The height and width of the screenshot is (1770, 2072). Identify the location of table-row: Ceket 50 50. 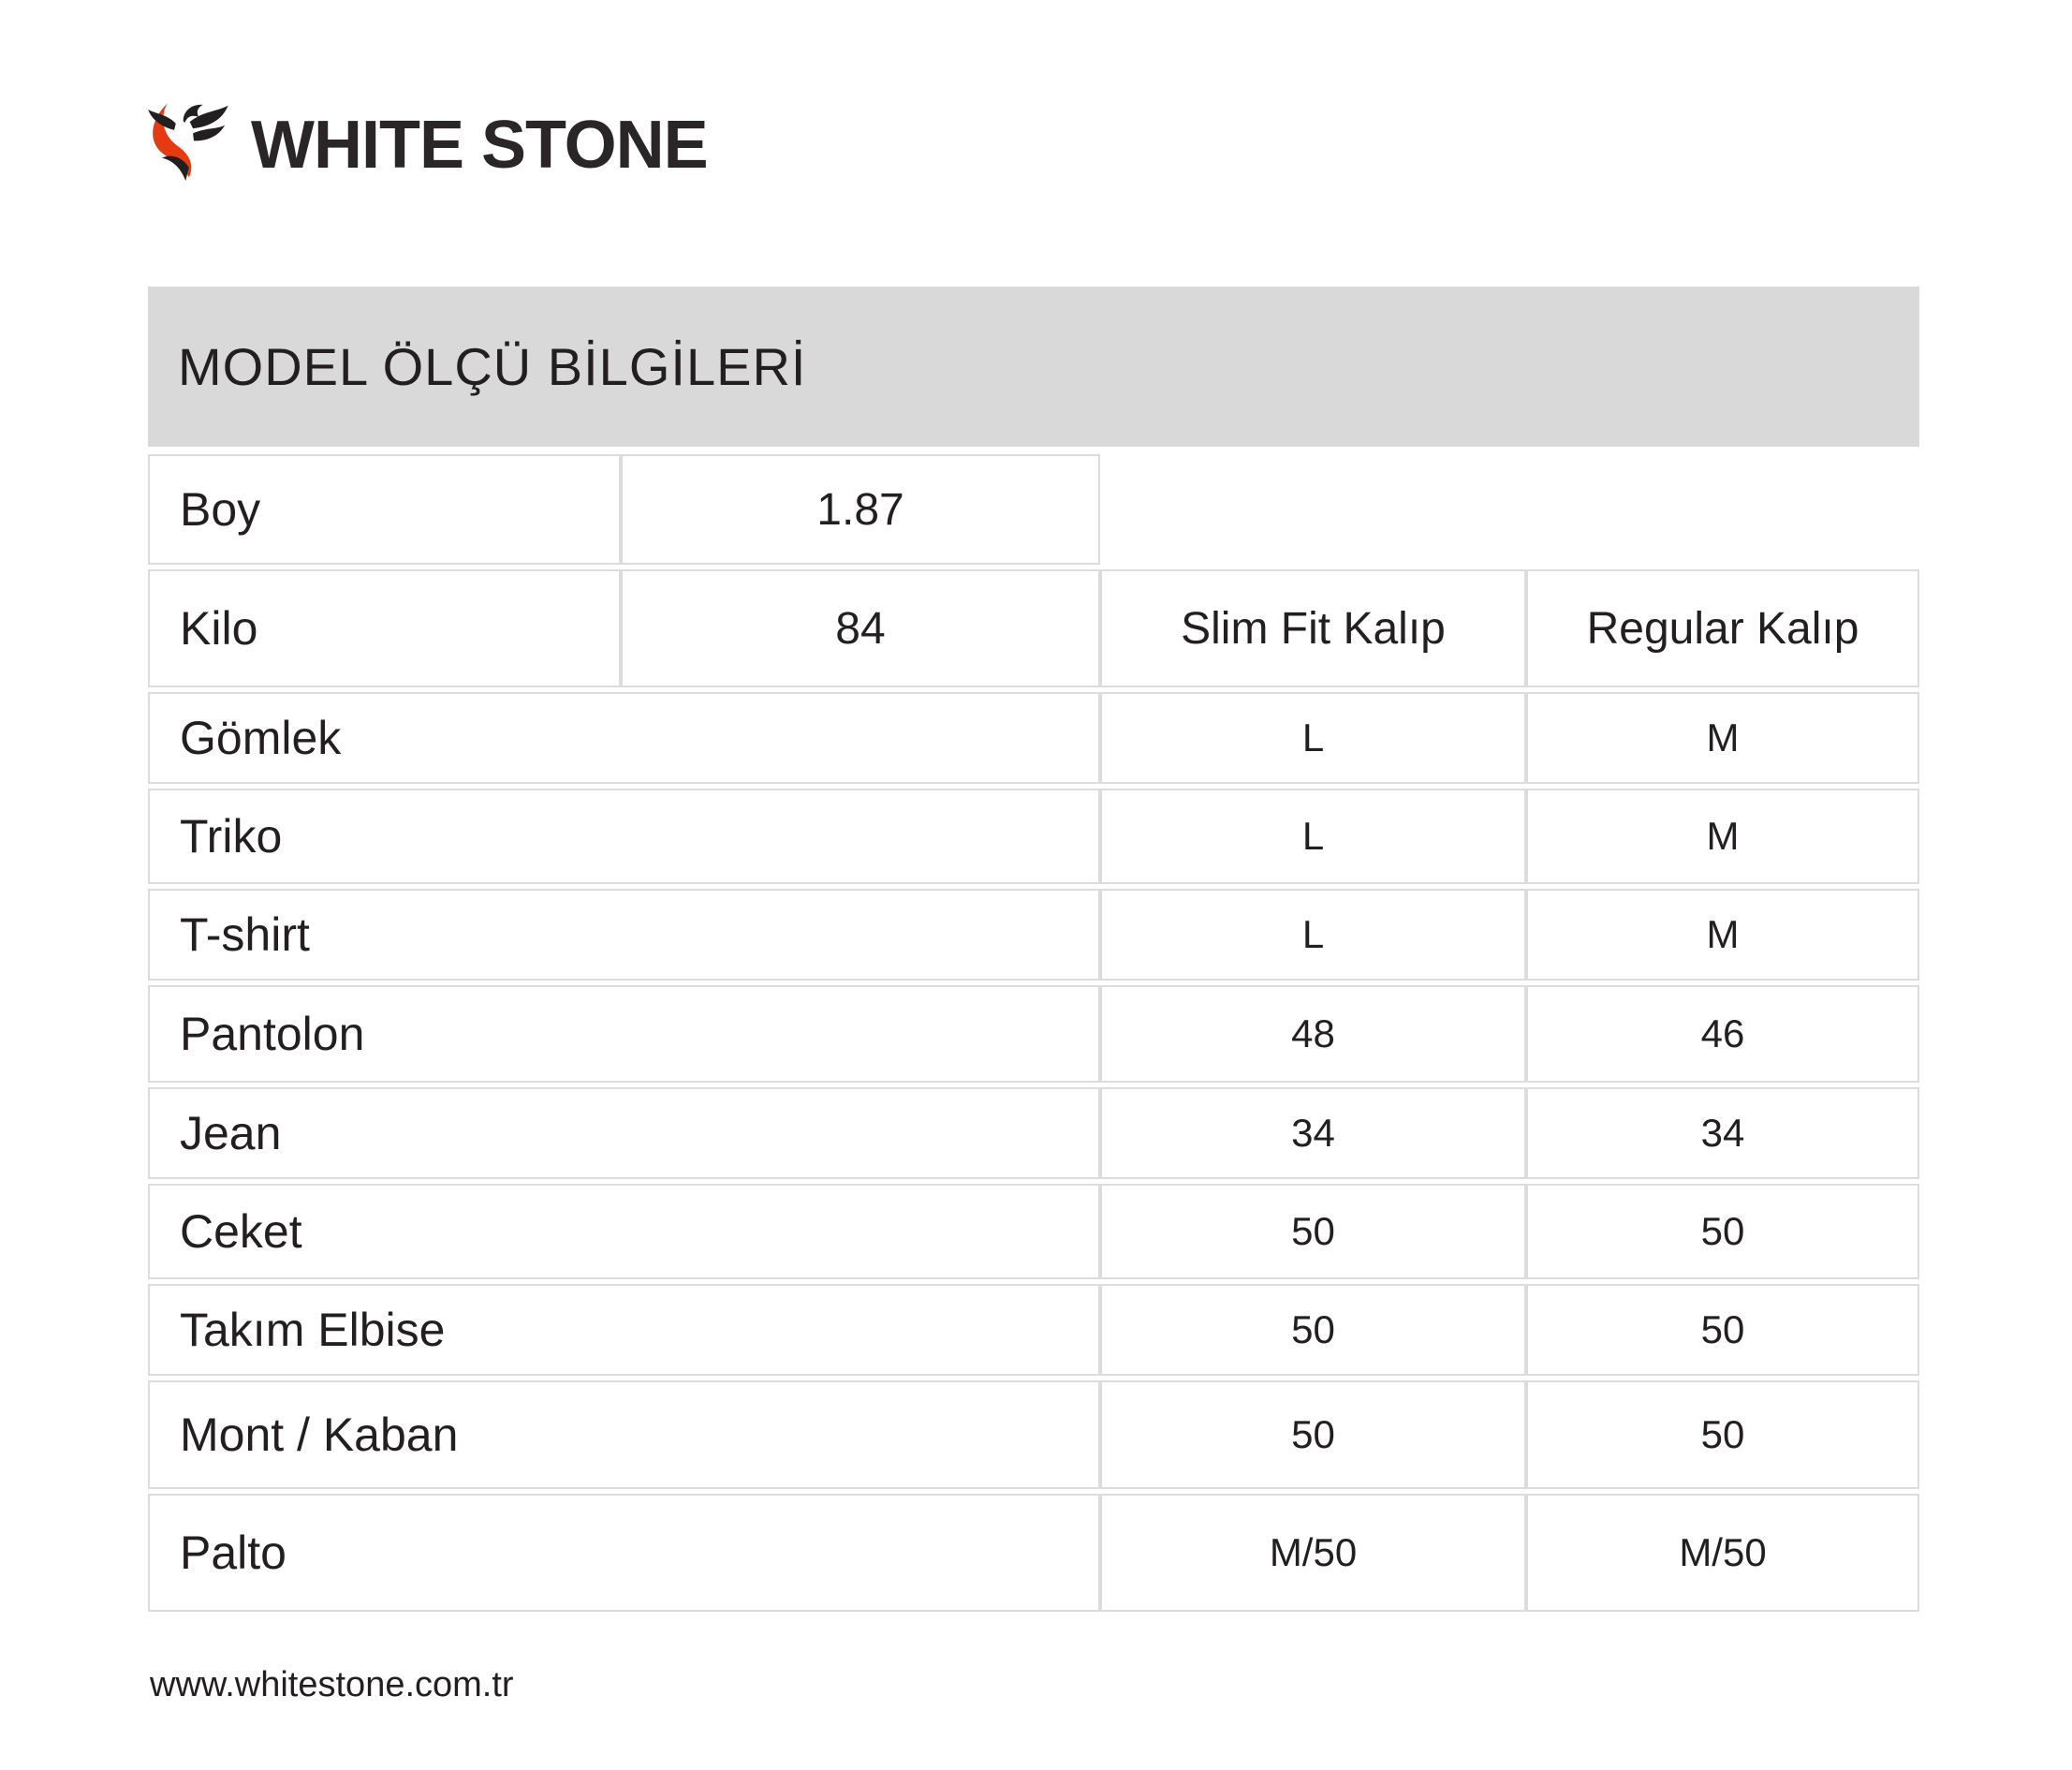
(1033, 1232).